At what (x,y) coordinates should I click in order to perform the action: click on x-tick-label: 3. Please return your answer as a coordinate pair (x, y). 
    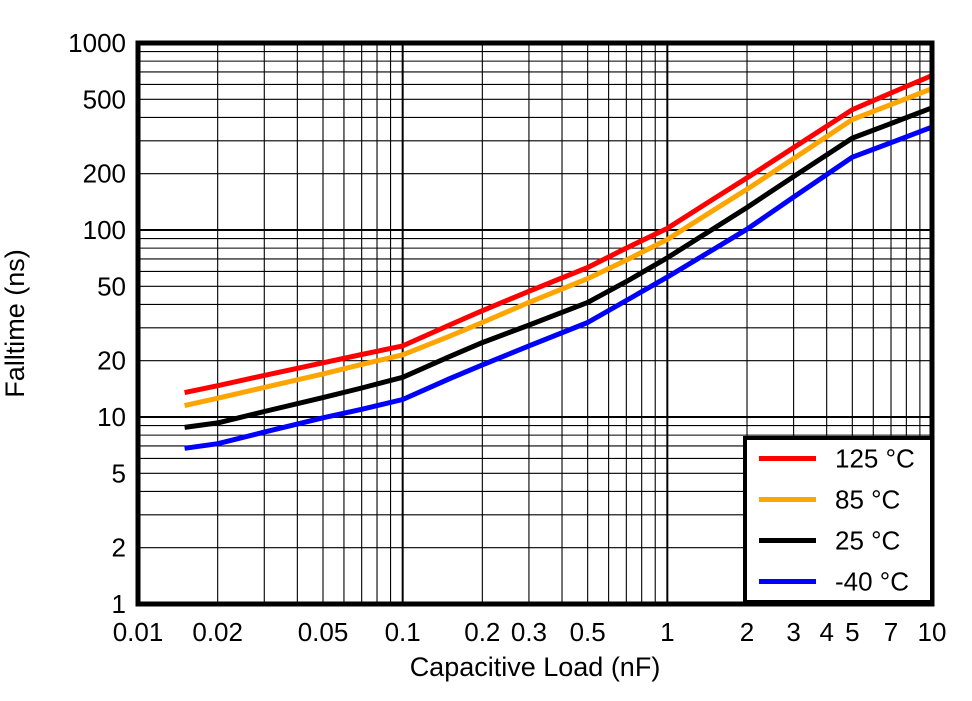
    Looking at the image, I should click on (793, 632).